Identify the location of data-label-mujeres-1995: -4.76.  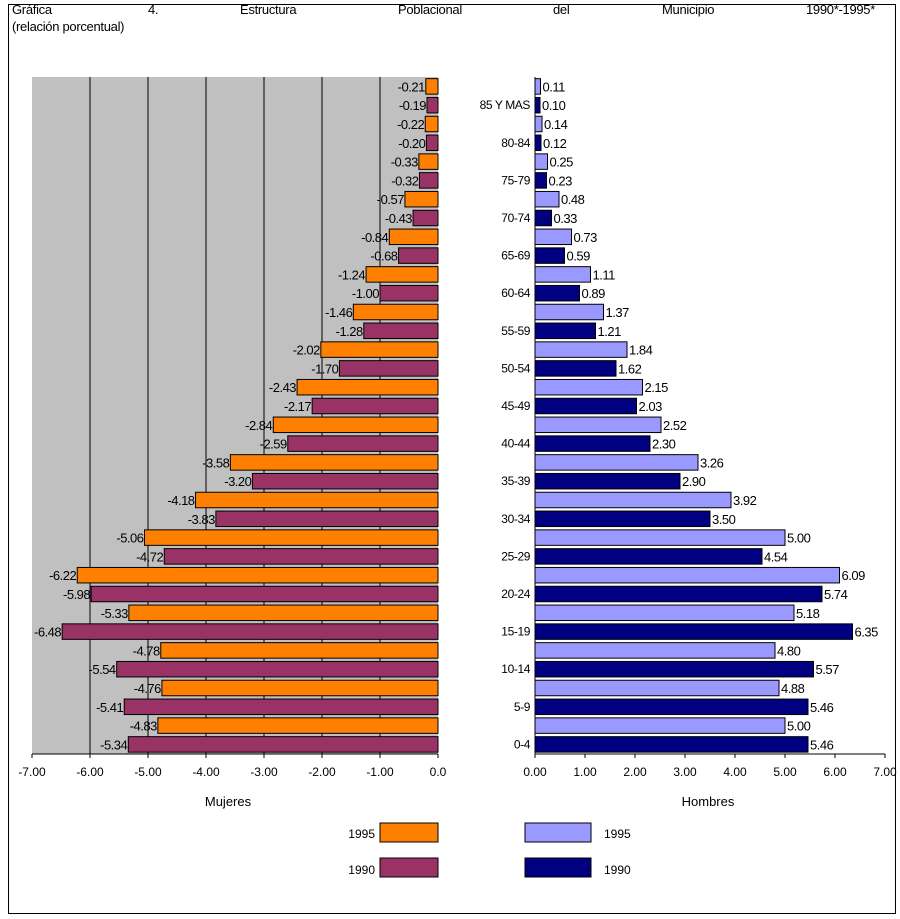
(147, 688).